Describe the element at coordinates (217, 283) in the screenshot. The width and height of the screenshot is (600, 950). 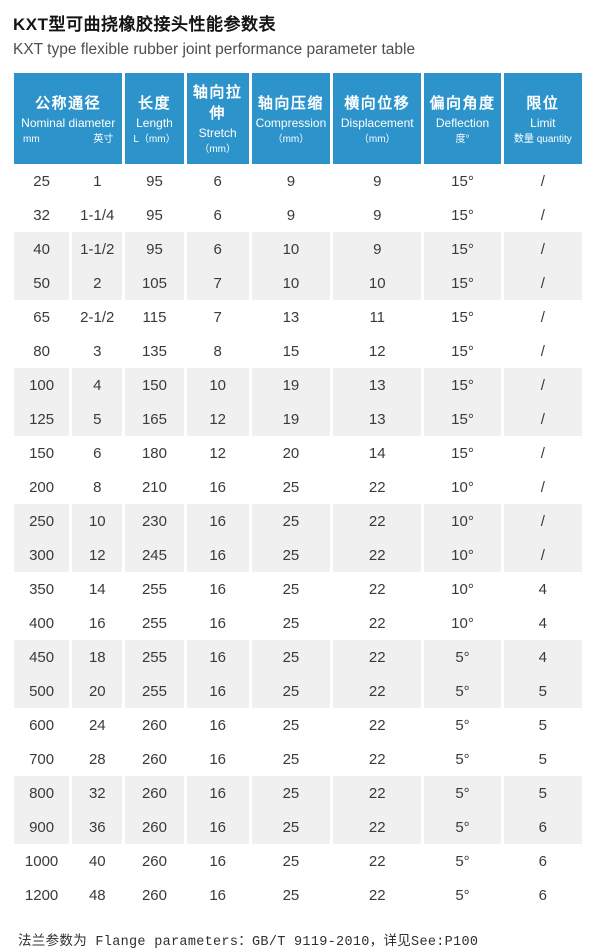
I see `table-cell: 7` at that location.